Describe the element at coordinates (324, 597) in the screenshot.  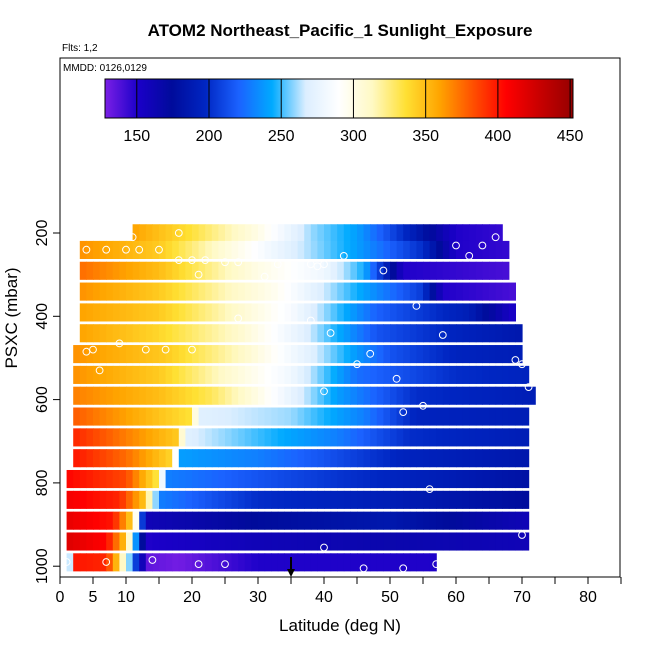
I see `x-tick-label: 40` at that location.